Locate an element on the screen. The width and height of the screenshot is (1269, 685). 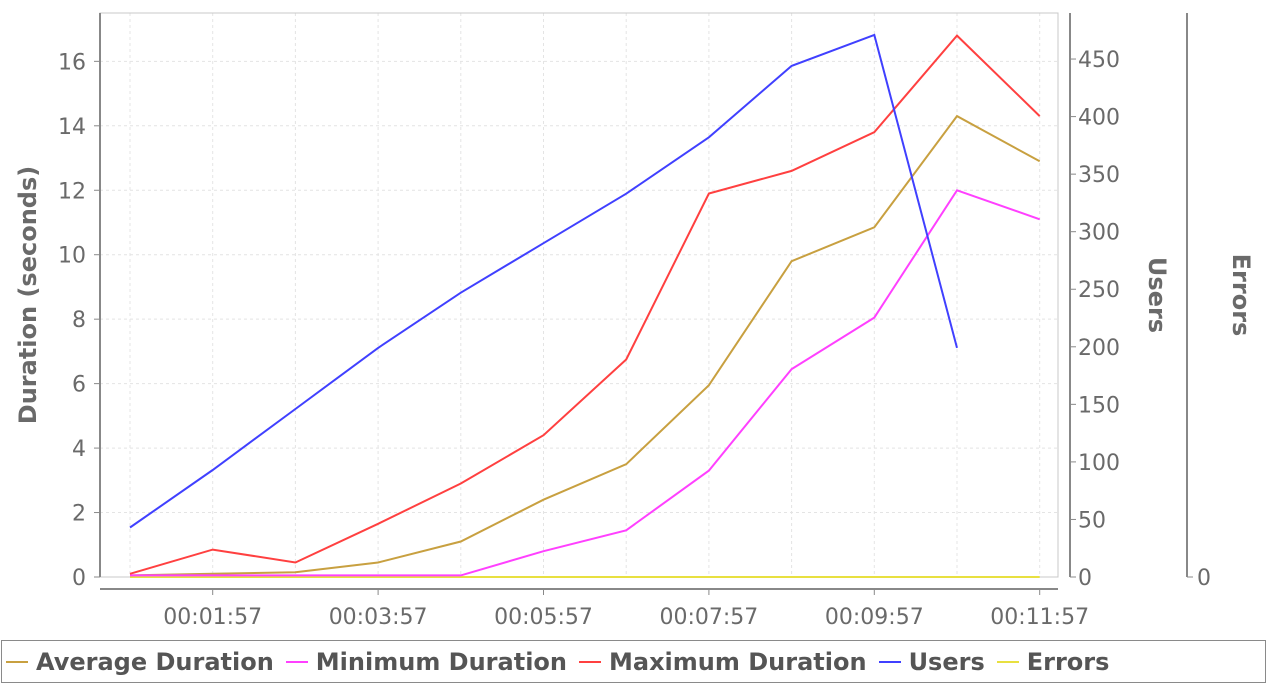
y2-tick-label: 400 is located at coordinates (1099, 118).